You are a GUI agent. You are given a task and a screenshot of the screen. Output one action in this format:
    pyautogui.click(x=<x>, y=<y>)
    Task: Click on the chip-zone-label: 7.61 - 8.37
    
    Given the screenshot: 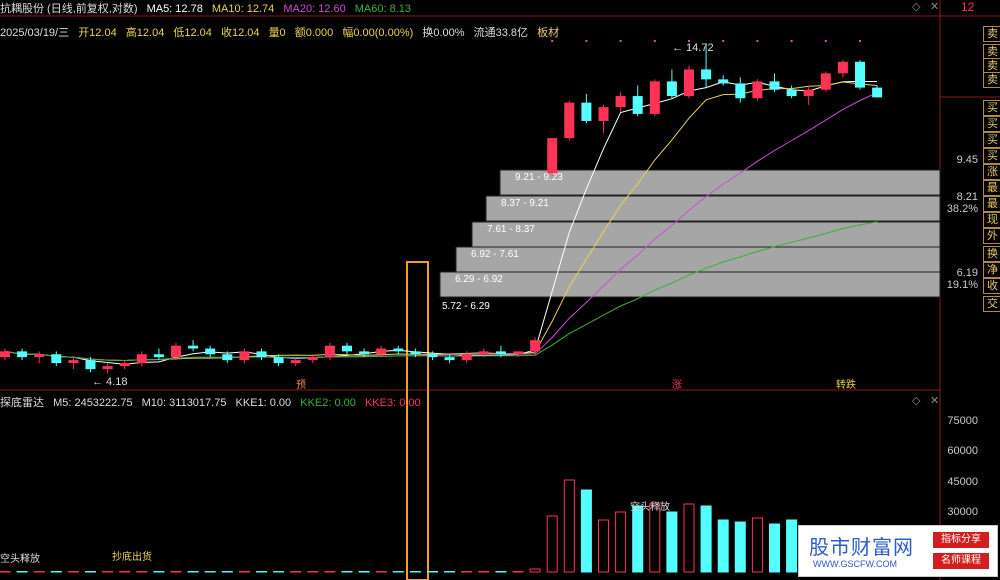 What is the action you would take?
    pyautogui.click(x=511, y=229)
    